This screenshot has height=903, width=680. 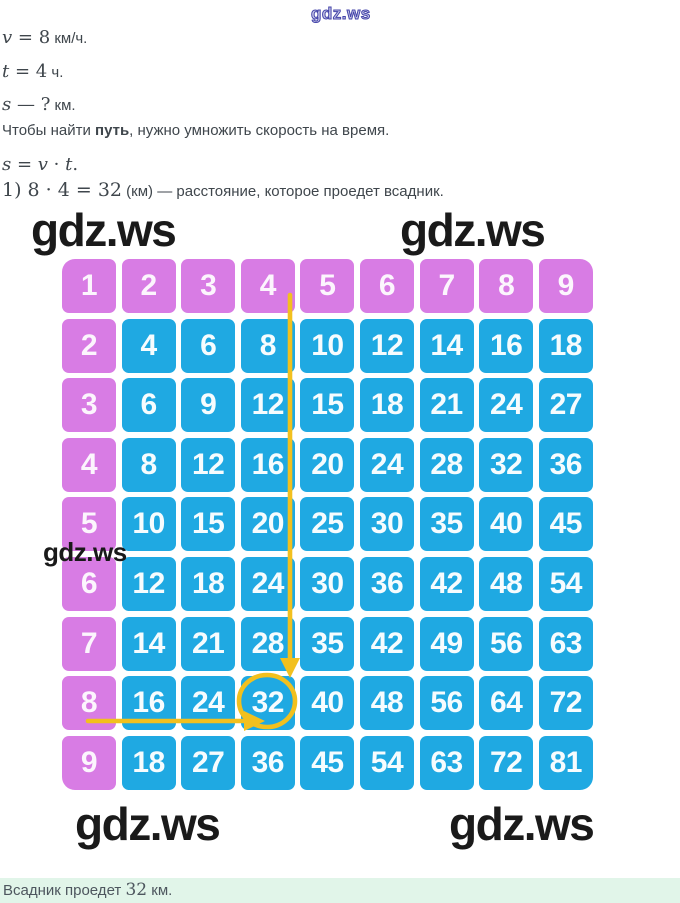 What do you see at coordinates (522, 824) in the screenshot?
I see `watermark-lower-right: gdz.ws` at bounding box center [522, 824].